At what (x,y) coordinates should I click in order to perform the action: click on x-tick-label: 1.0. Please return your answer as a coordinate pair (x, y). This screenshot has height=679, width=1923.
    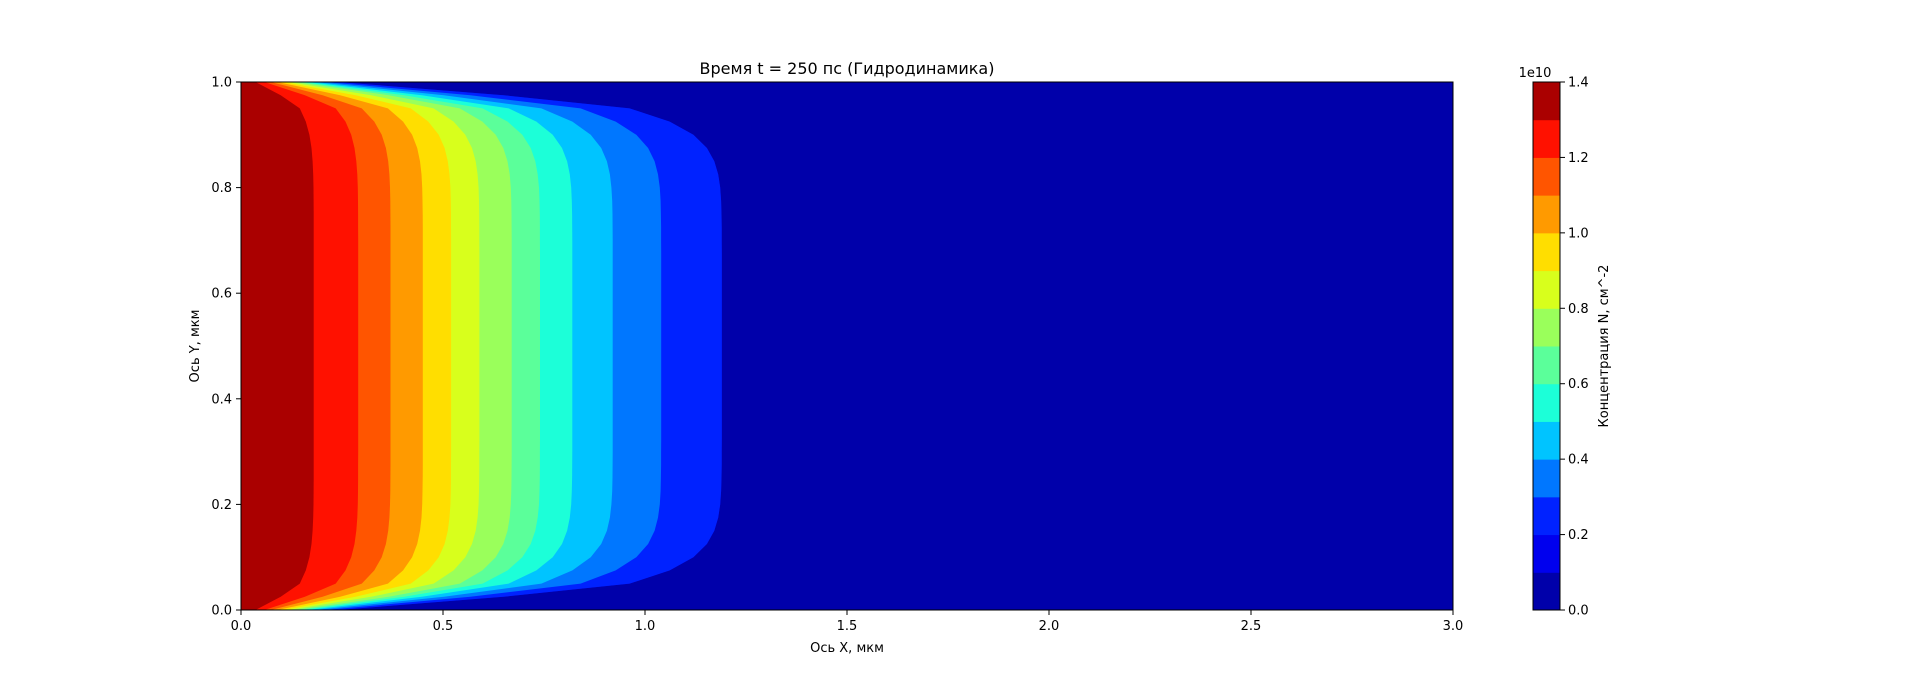
    Looking at the image, I should click on (645, 626).